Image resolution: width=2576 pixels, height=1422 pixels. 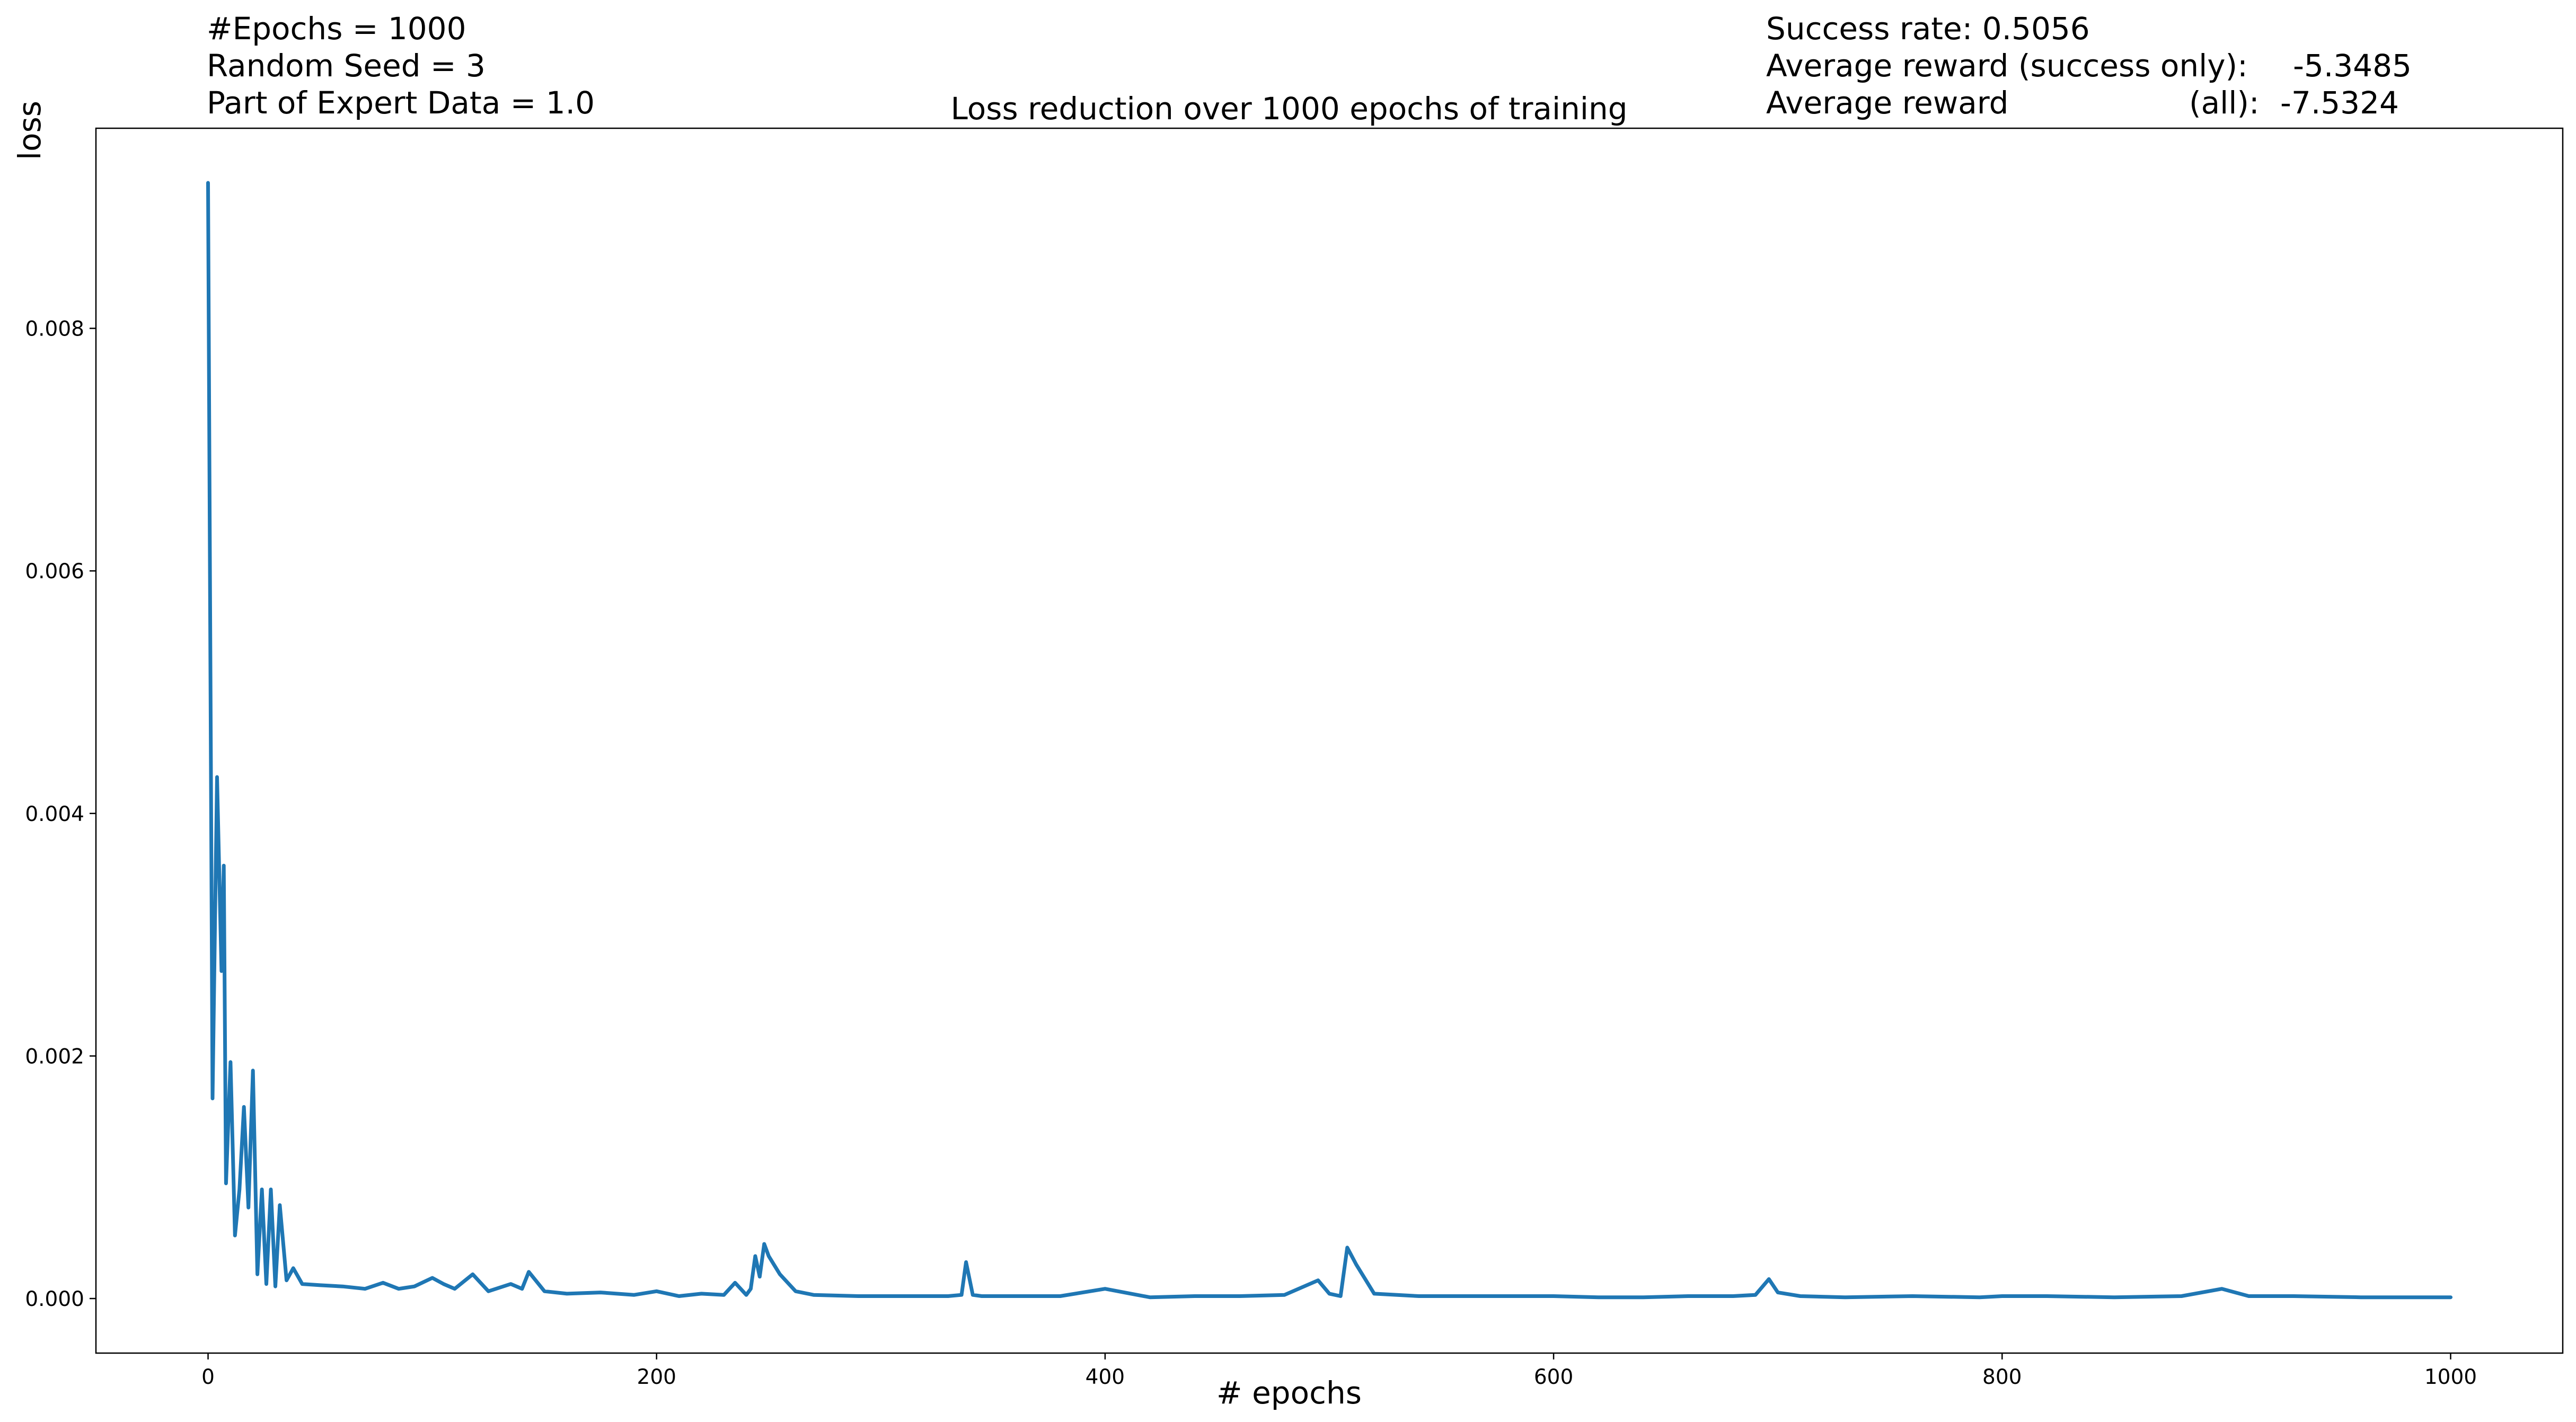 I want to click on info-random-seed: Random Seed = 3, so click(x=346, y=66).